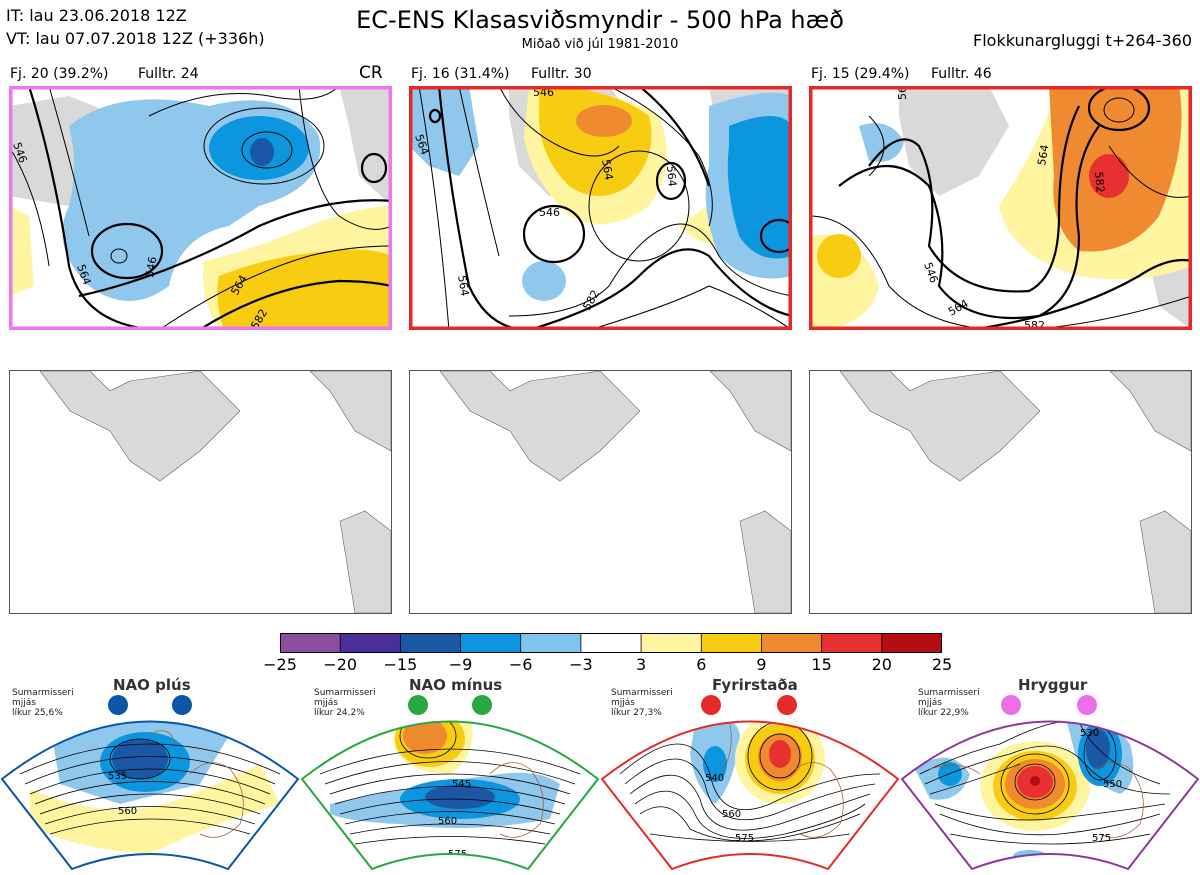  What do you see at coordinates (456, 685) in the screenshot?
I see `regime-name: NAO mínus` at bounding box center [456, 685].